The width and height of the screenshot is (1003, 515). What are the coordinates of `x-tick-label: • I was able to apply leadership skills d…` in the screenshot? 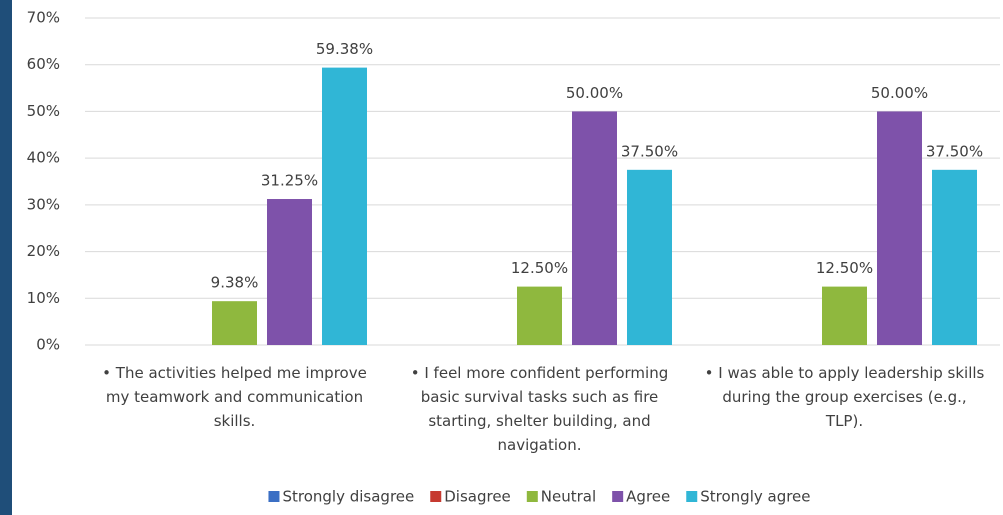 It's located at (845, 397).